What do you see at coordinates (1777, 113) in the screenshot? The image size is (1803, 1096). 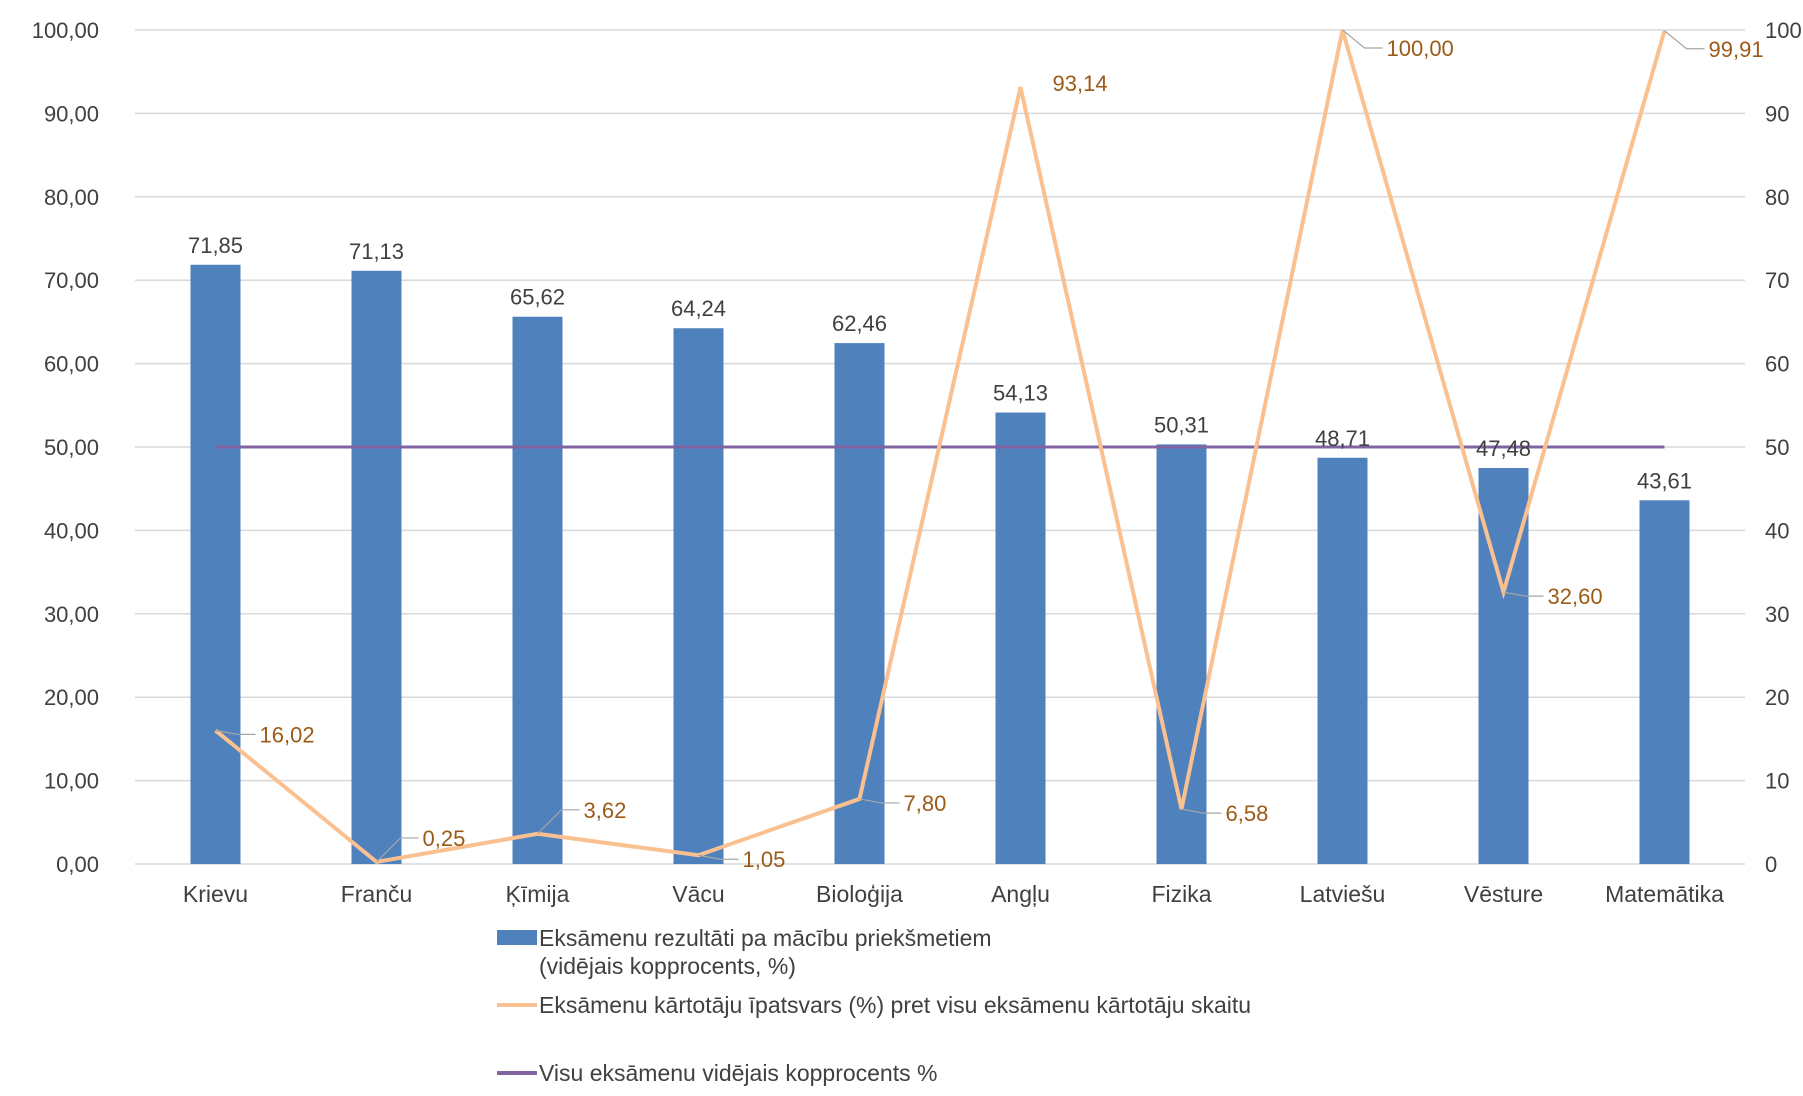 I see `right-tick-label: 90` at bounding box center [1777, 113].